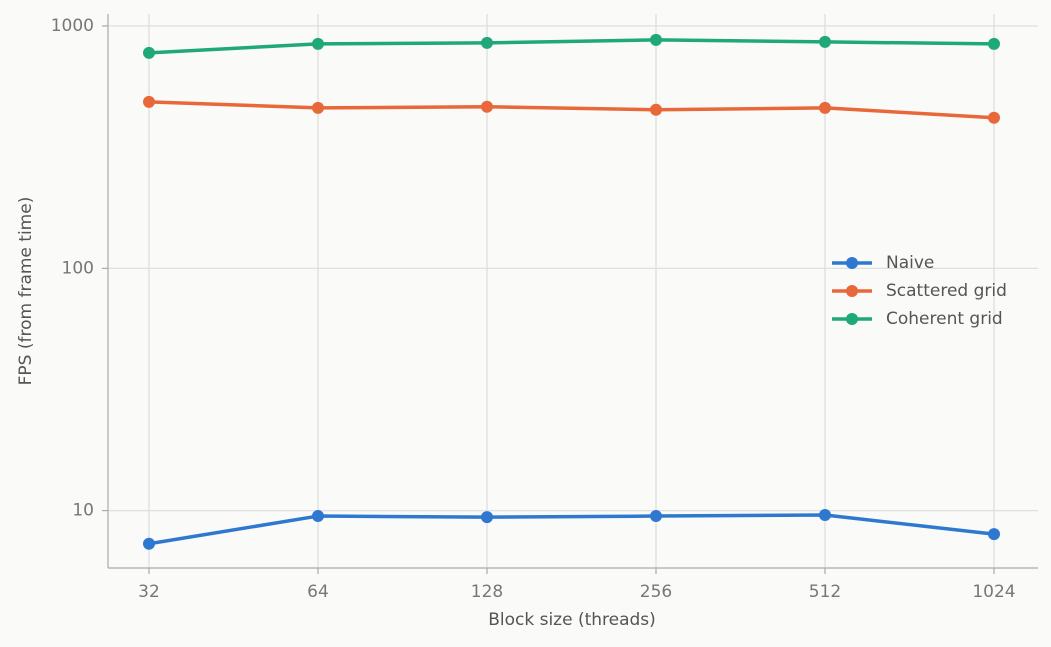 The width and height of the screenshot is (1051, 647). What do you see at coordinates (318, 592) in the screenshot?
I see `x-tick-label: 64` at bounding box center [318, 592].